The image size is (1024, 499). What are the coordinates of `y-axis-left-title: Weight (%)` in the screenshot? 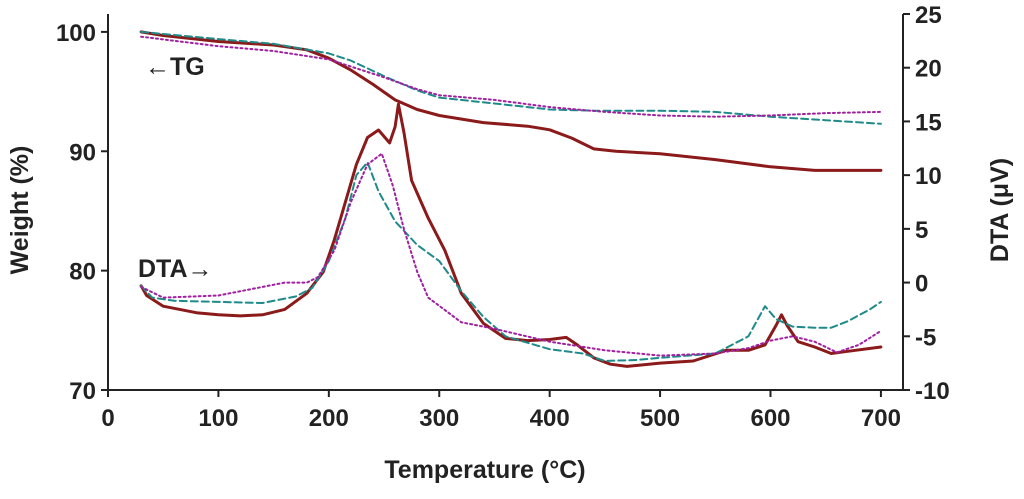 It's located at (20, 210).